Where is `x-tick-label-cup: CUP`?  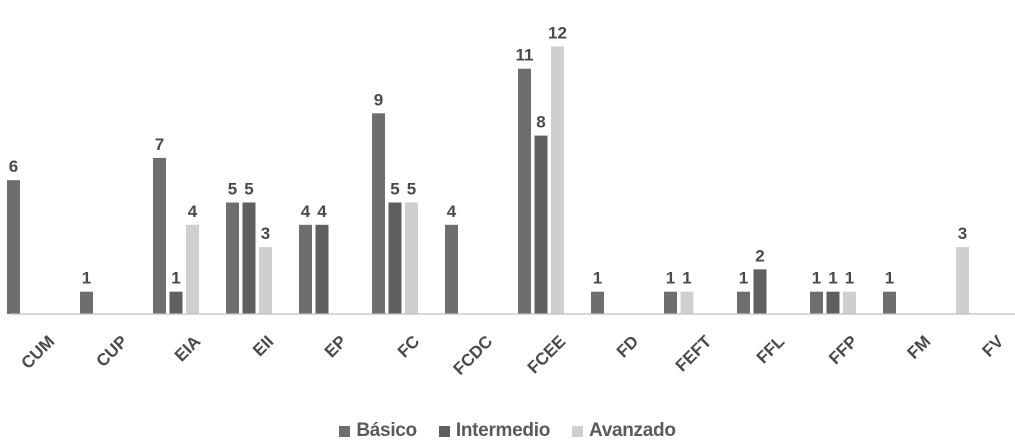
x-tick-label-cup: CUP is located at coordinates (111, 351).